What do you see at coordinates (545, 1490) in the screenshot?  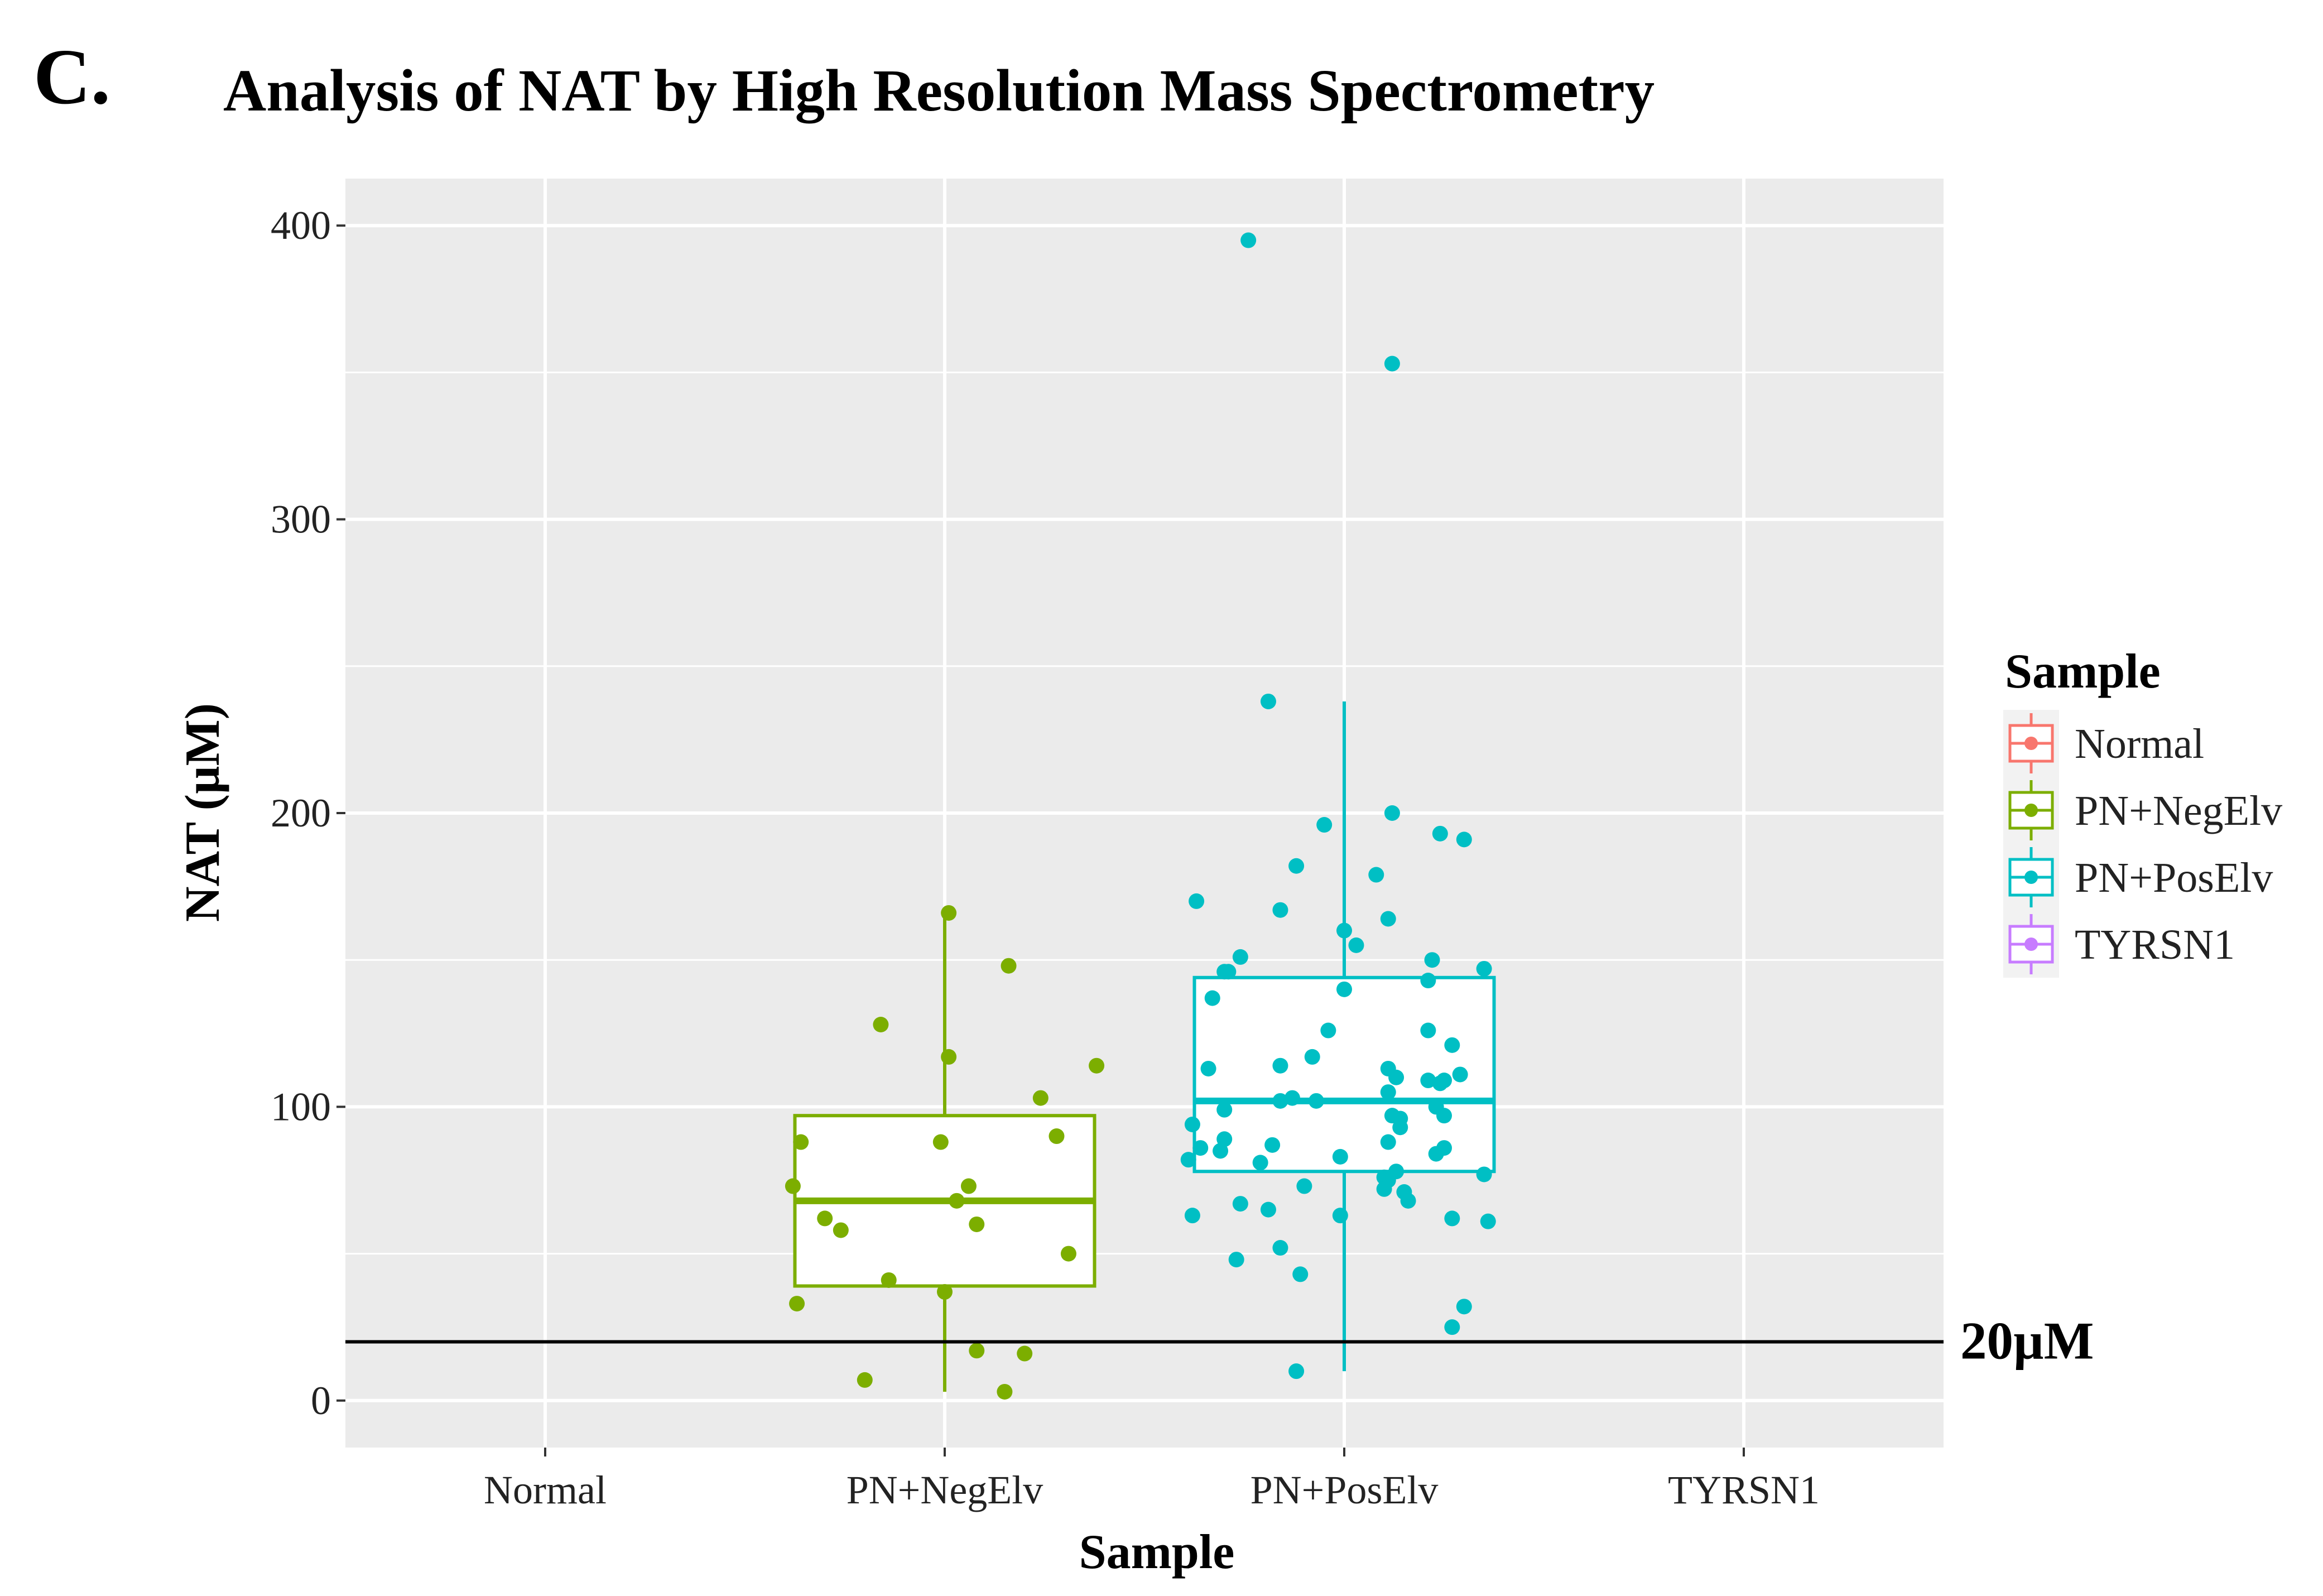 I see `x-tick-label: Normal` at bounding box center [545, 1490].